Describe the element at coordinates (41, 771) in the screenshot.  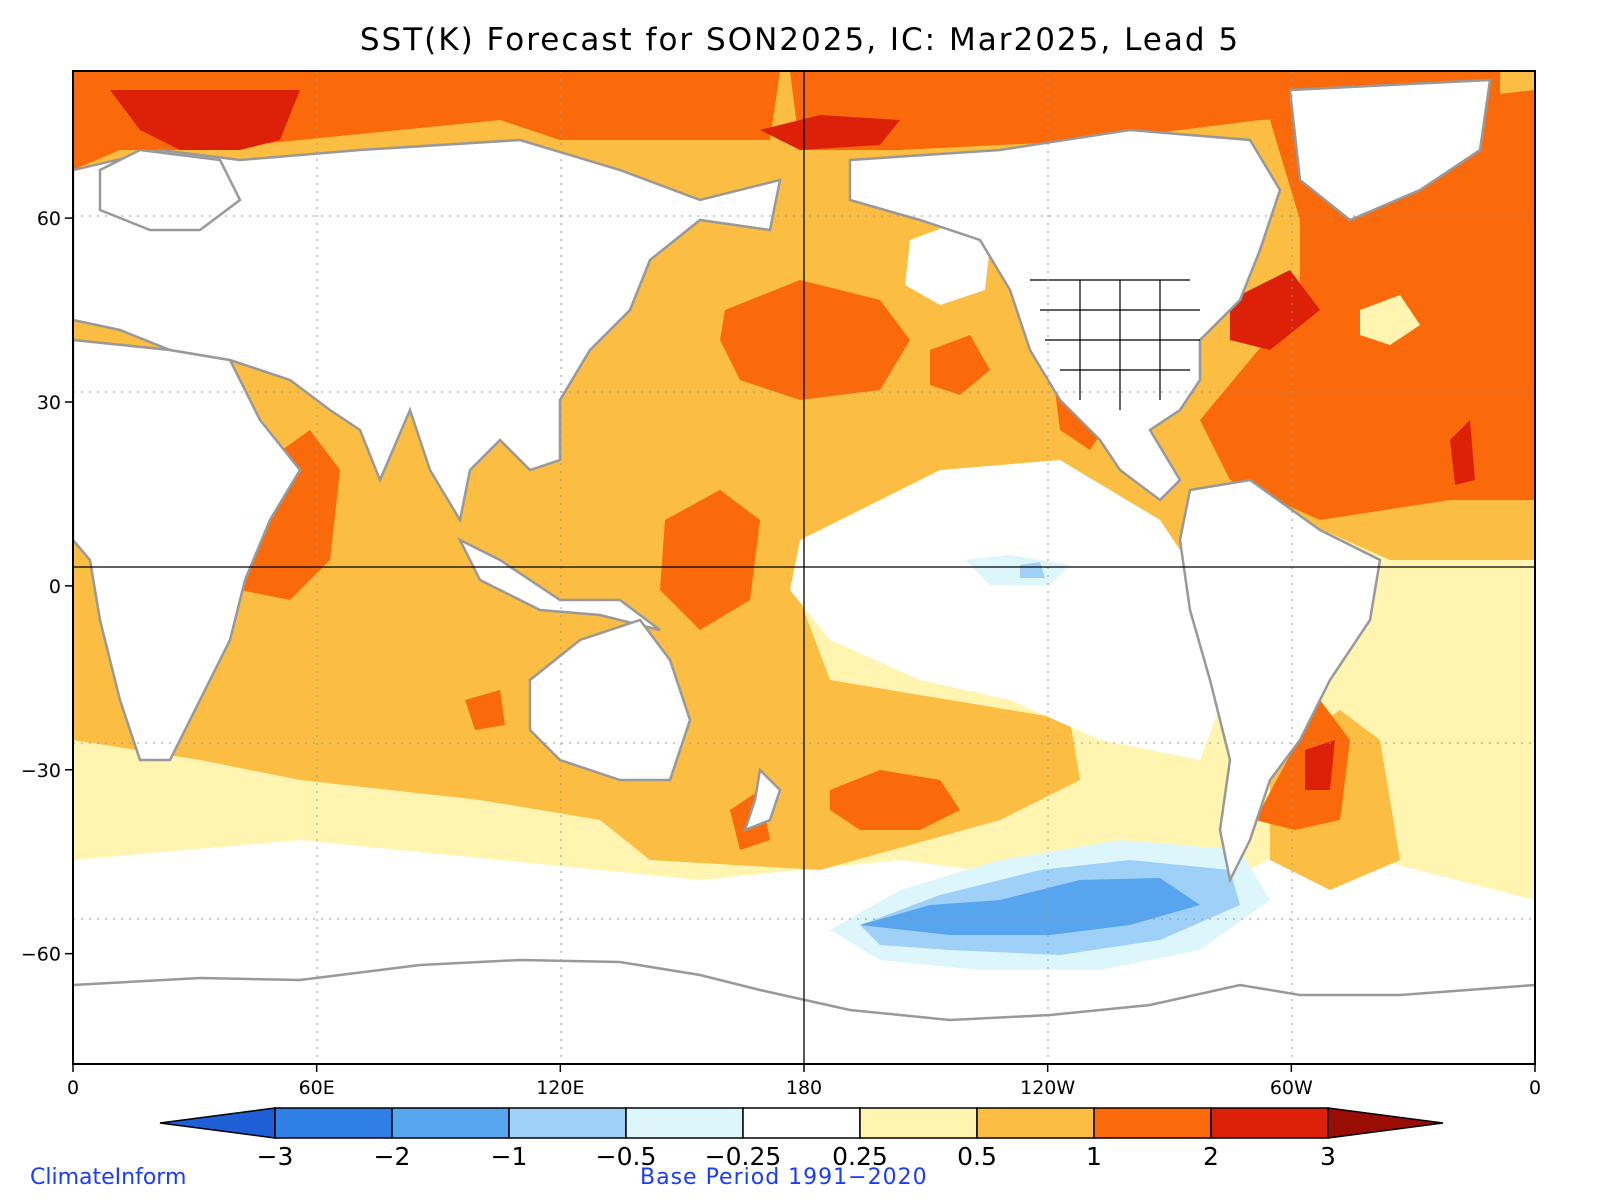
I see `lat-tick-label: −30` at that location.